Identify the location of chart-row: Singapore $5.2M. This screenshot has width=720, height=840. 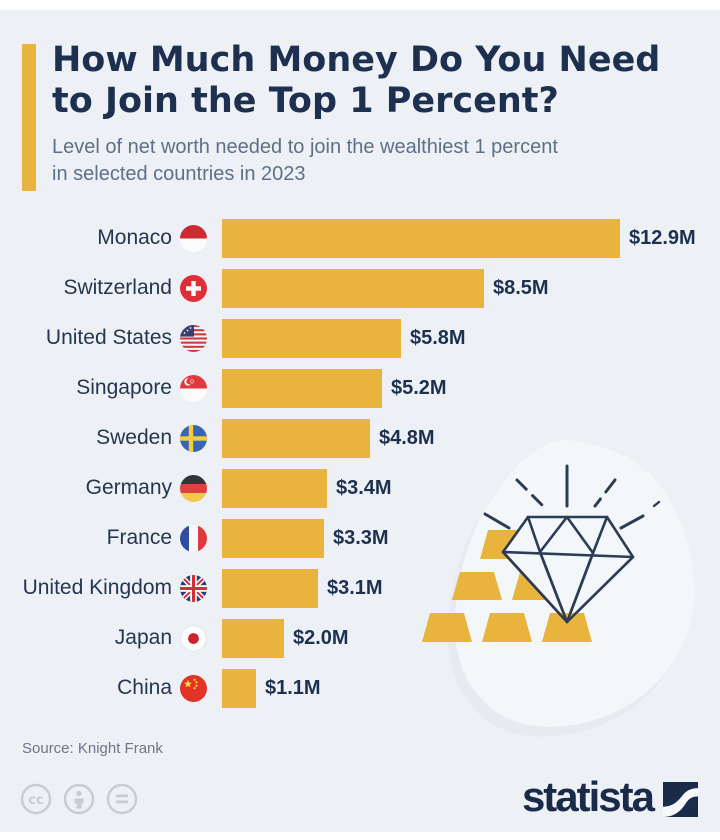
(360, 388).